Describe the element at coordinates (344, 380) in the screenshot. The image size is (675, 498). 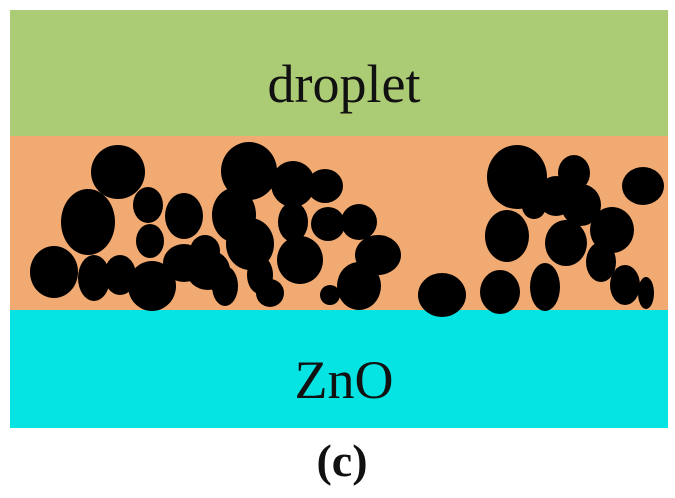
I see `zno-label: ZnO` at that location.